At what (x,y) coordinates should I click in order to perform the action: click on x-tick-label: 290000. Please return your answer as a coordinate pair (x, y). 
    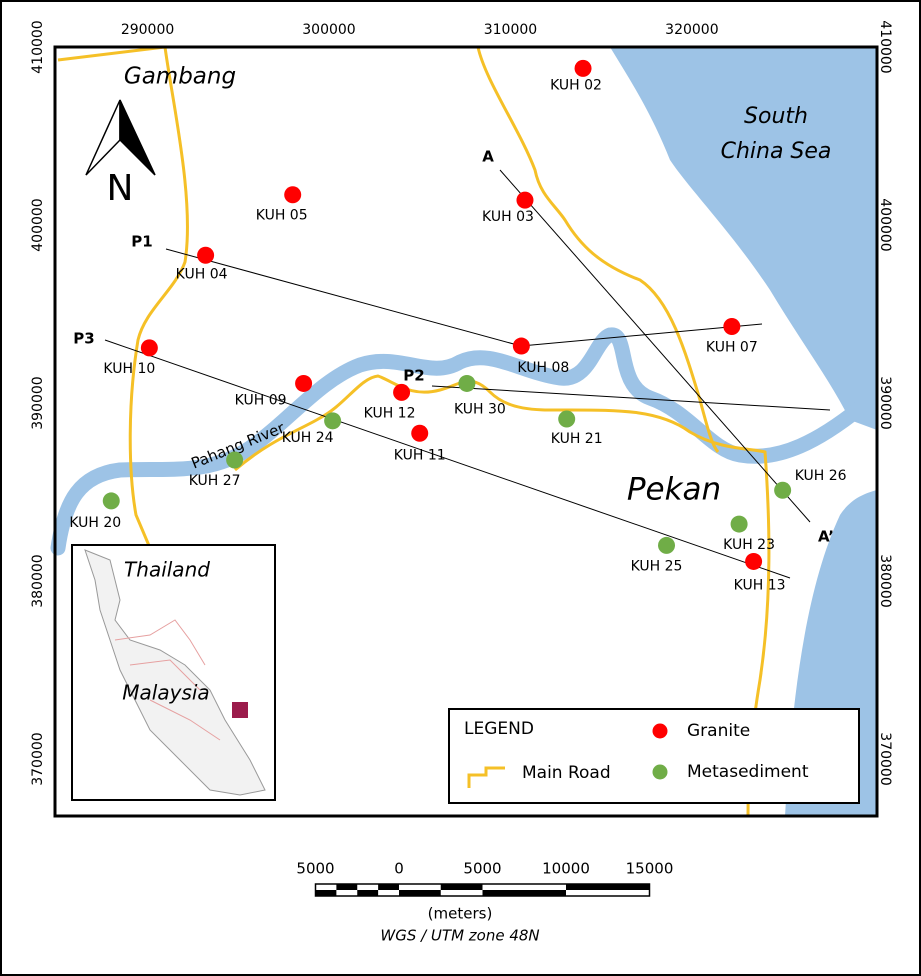
    Looking at the image, I should click on (147, 30).